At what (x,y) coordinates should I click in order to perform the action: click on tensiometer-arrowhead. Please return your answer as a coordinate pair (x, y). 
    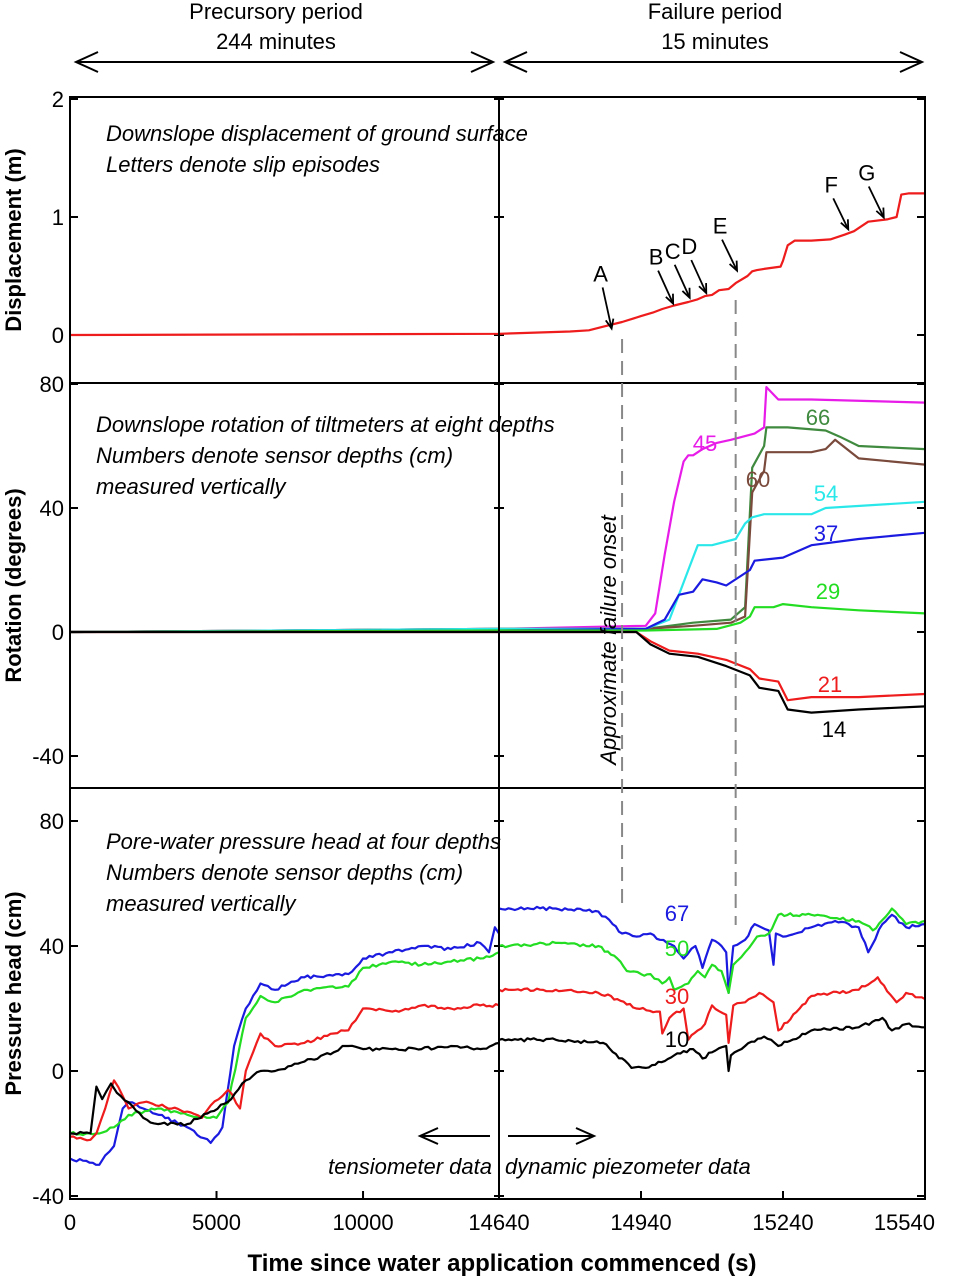
    Looking at the image, I should click on (428, 1136).